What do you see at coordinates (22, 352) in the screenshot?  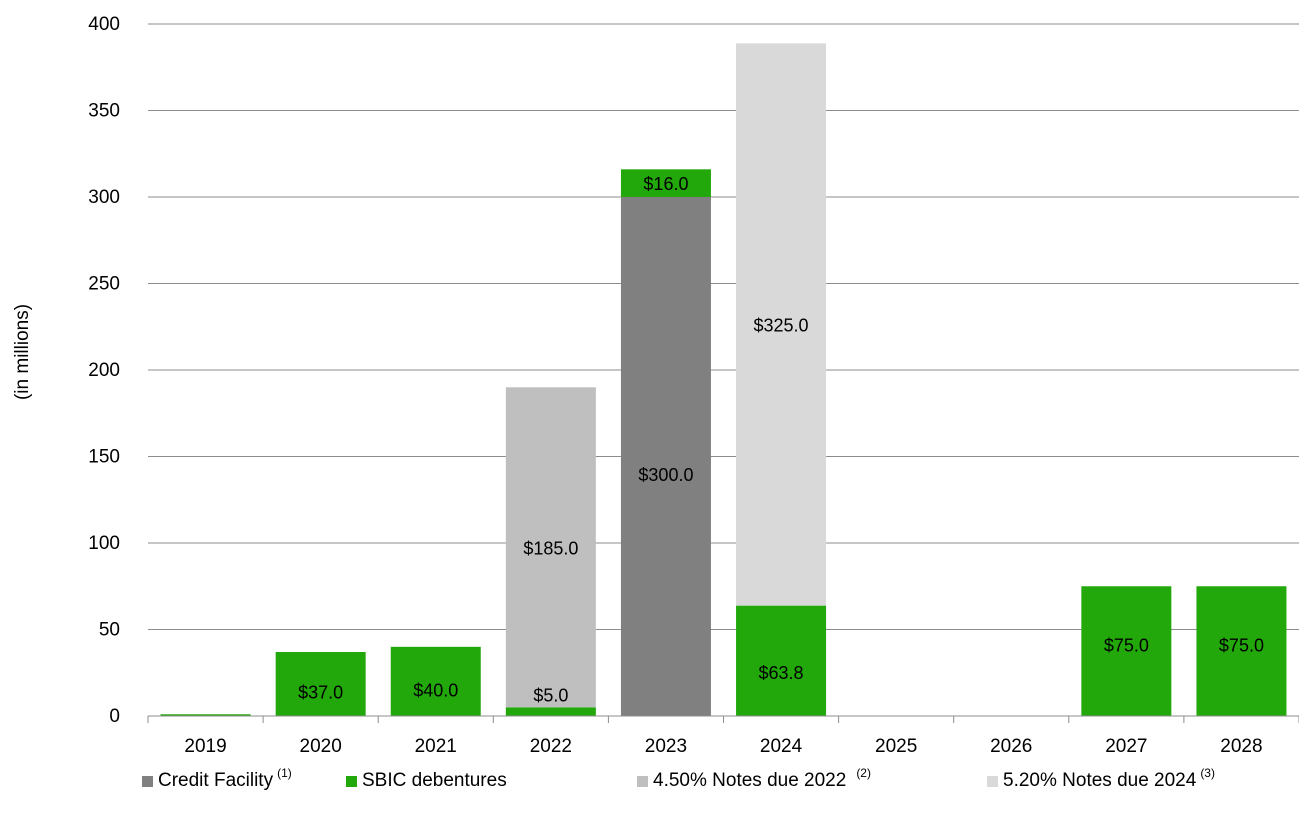 I see `y-axis-title: (in millions)` at bounding box center [22, 352].